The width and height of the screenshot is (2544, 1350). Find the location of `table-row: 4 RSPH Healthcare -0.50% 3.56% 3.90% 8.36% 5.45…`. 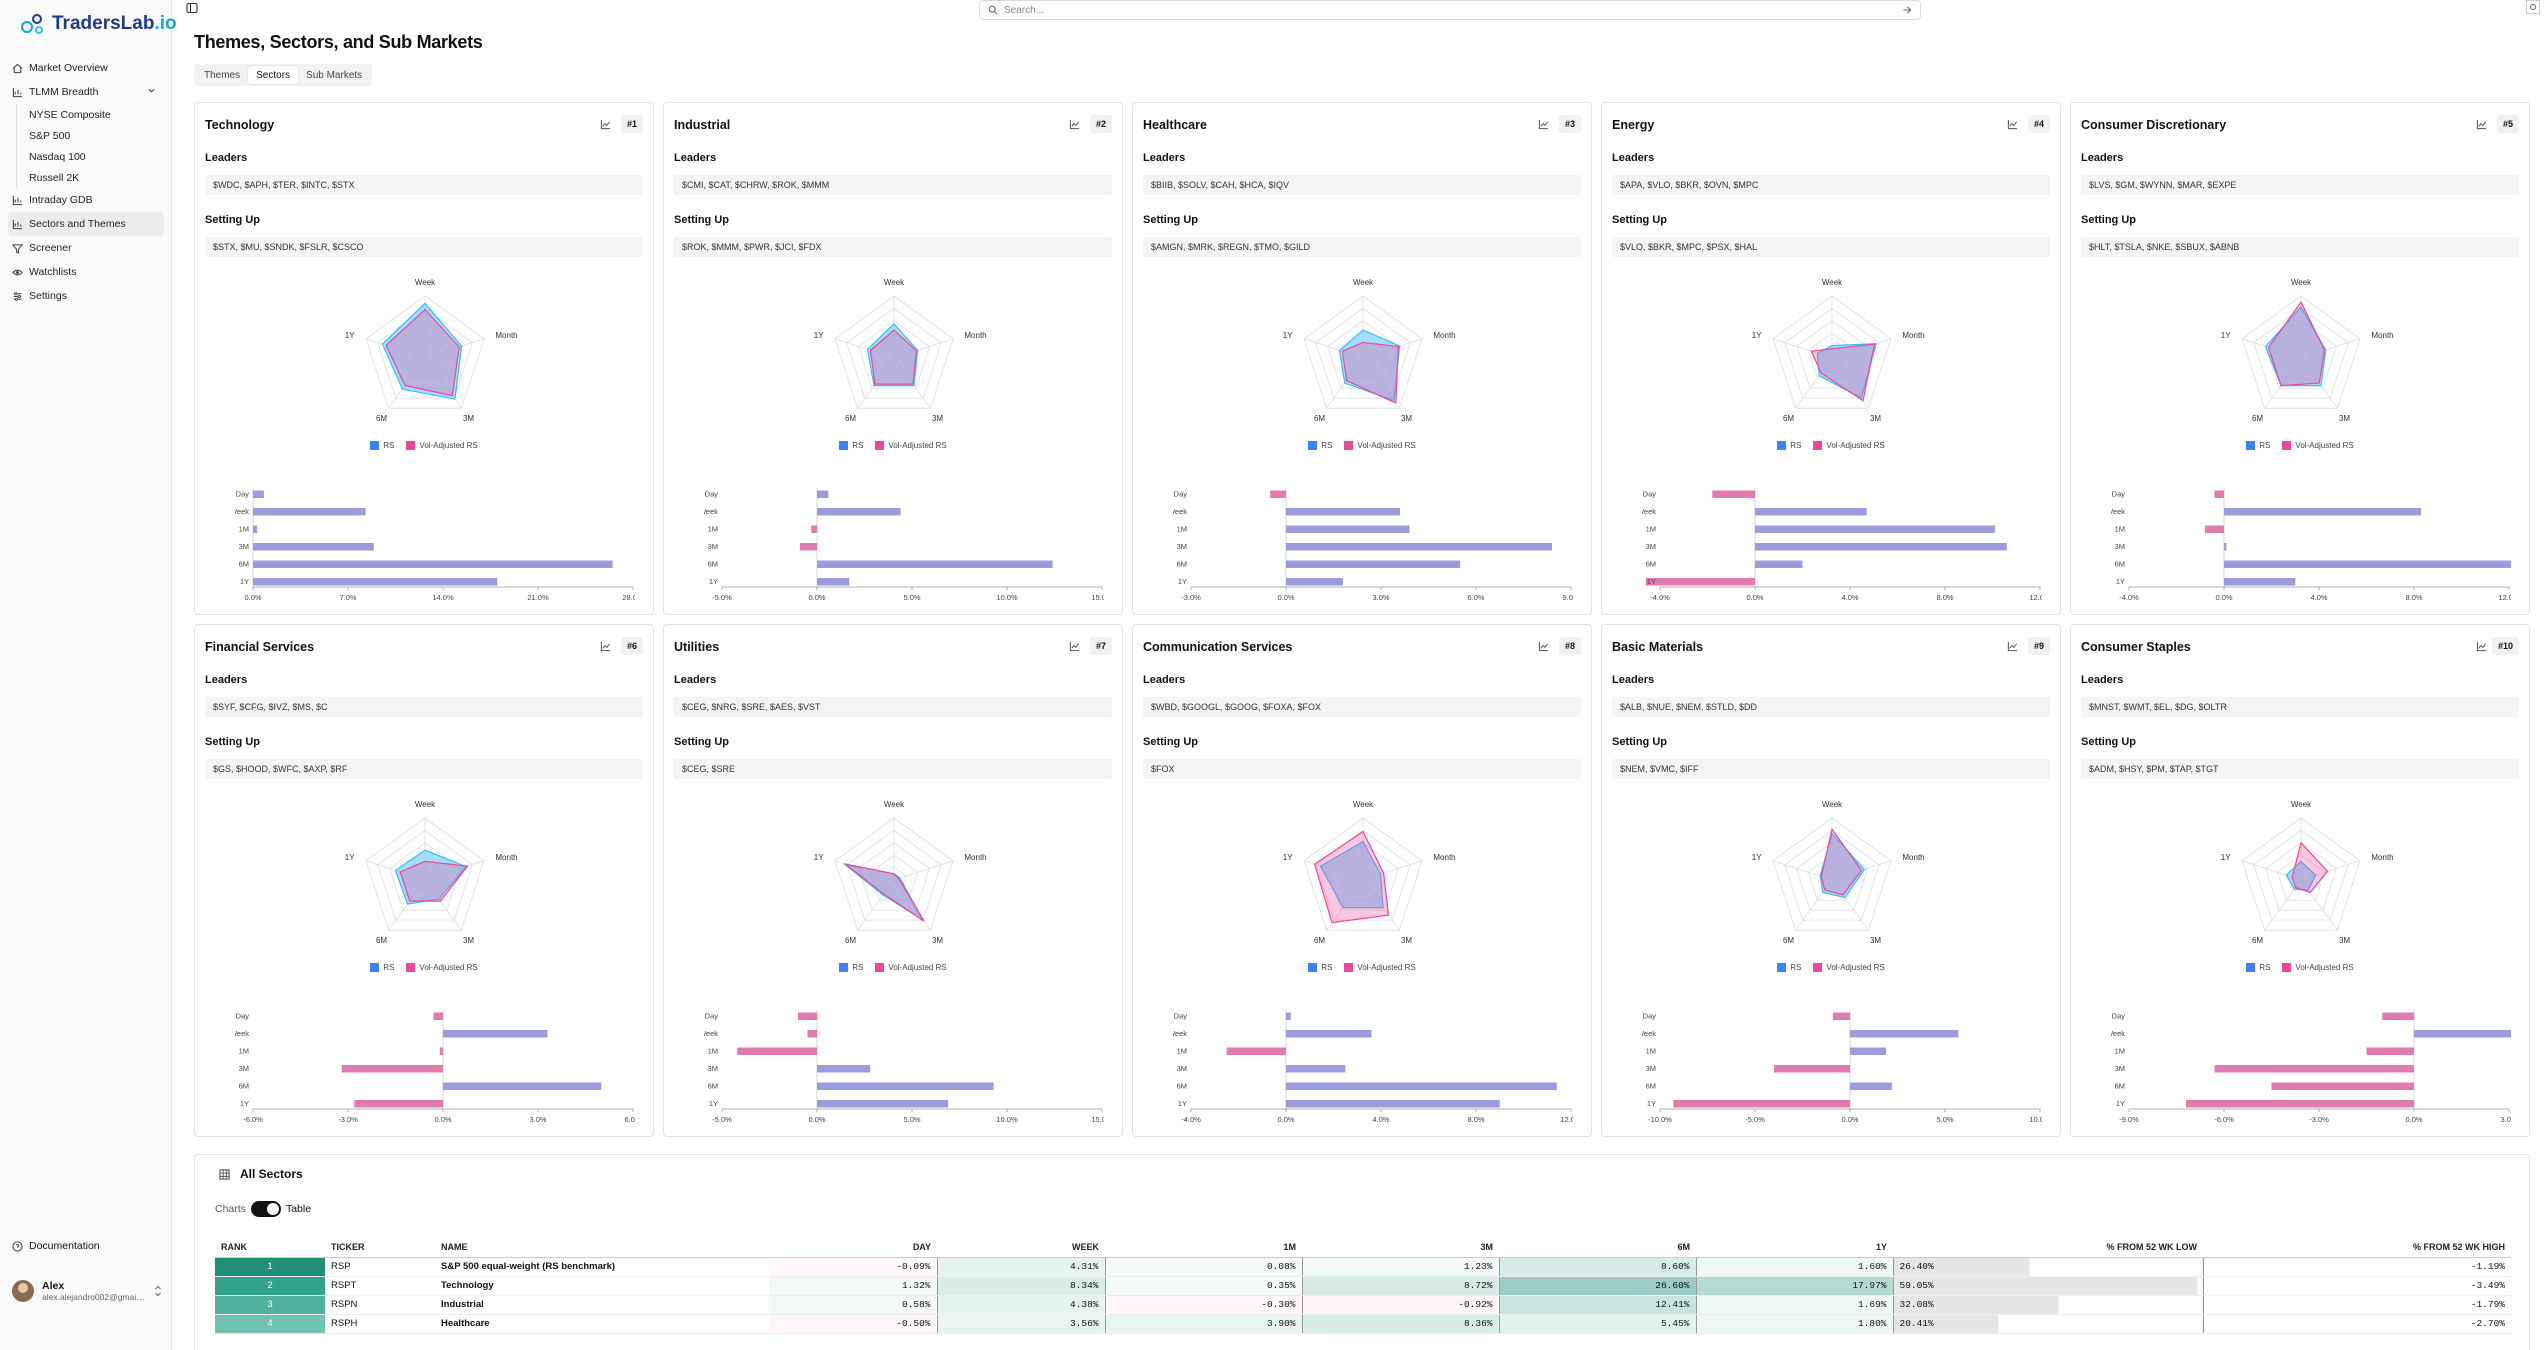

table-row: 4 RSPH Healthcare -0.50% 3.56% 3.90% 8.36% 5.45… is located at coordinates (1363, 1324).